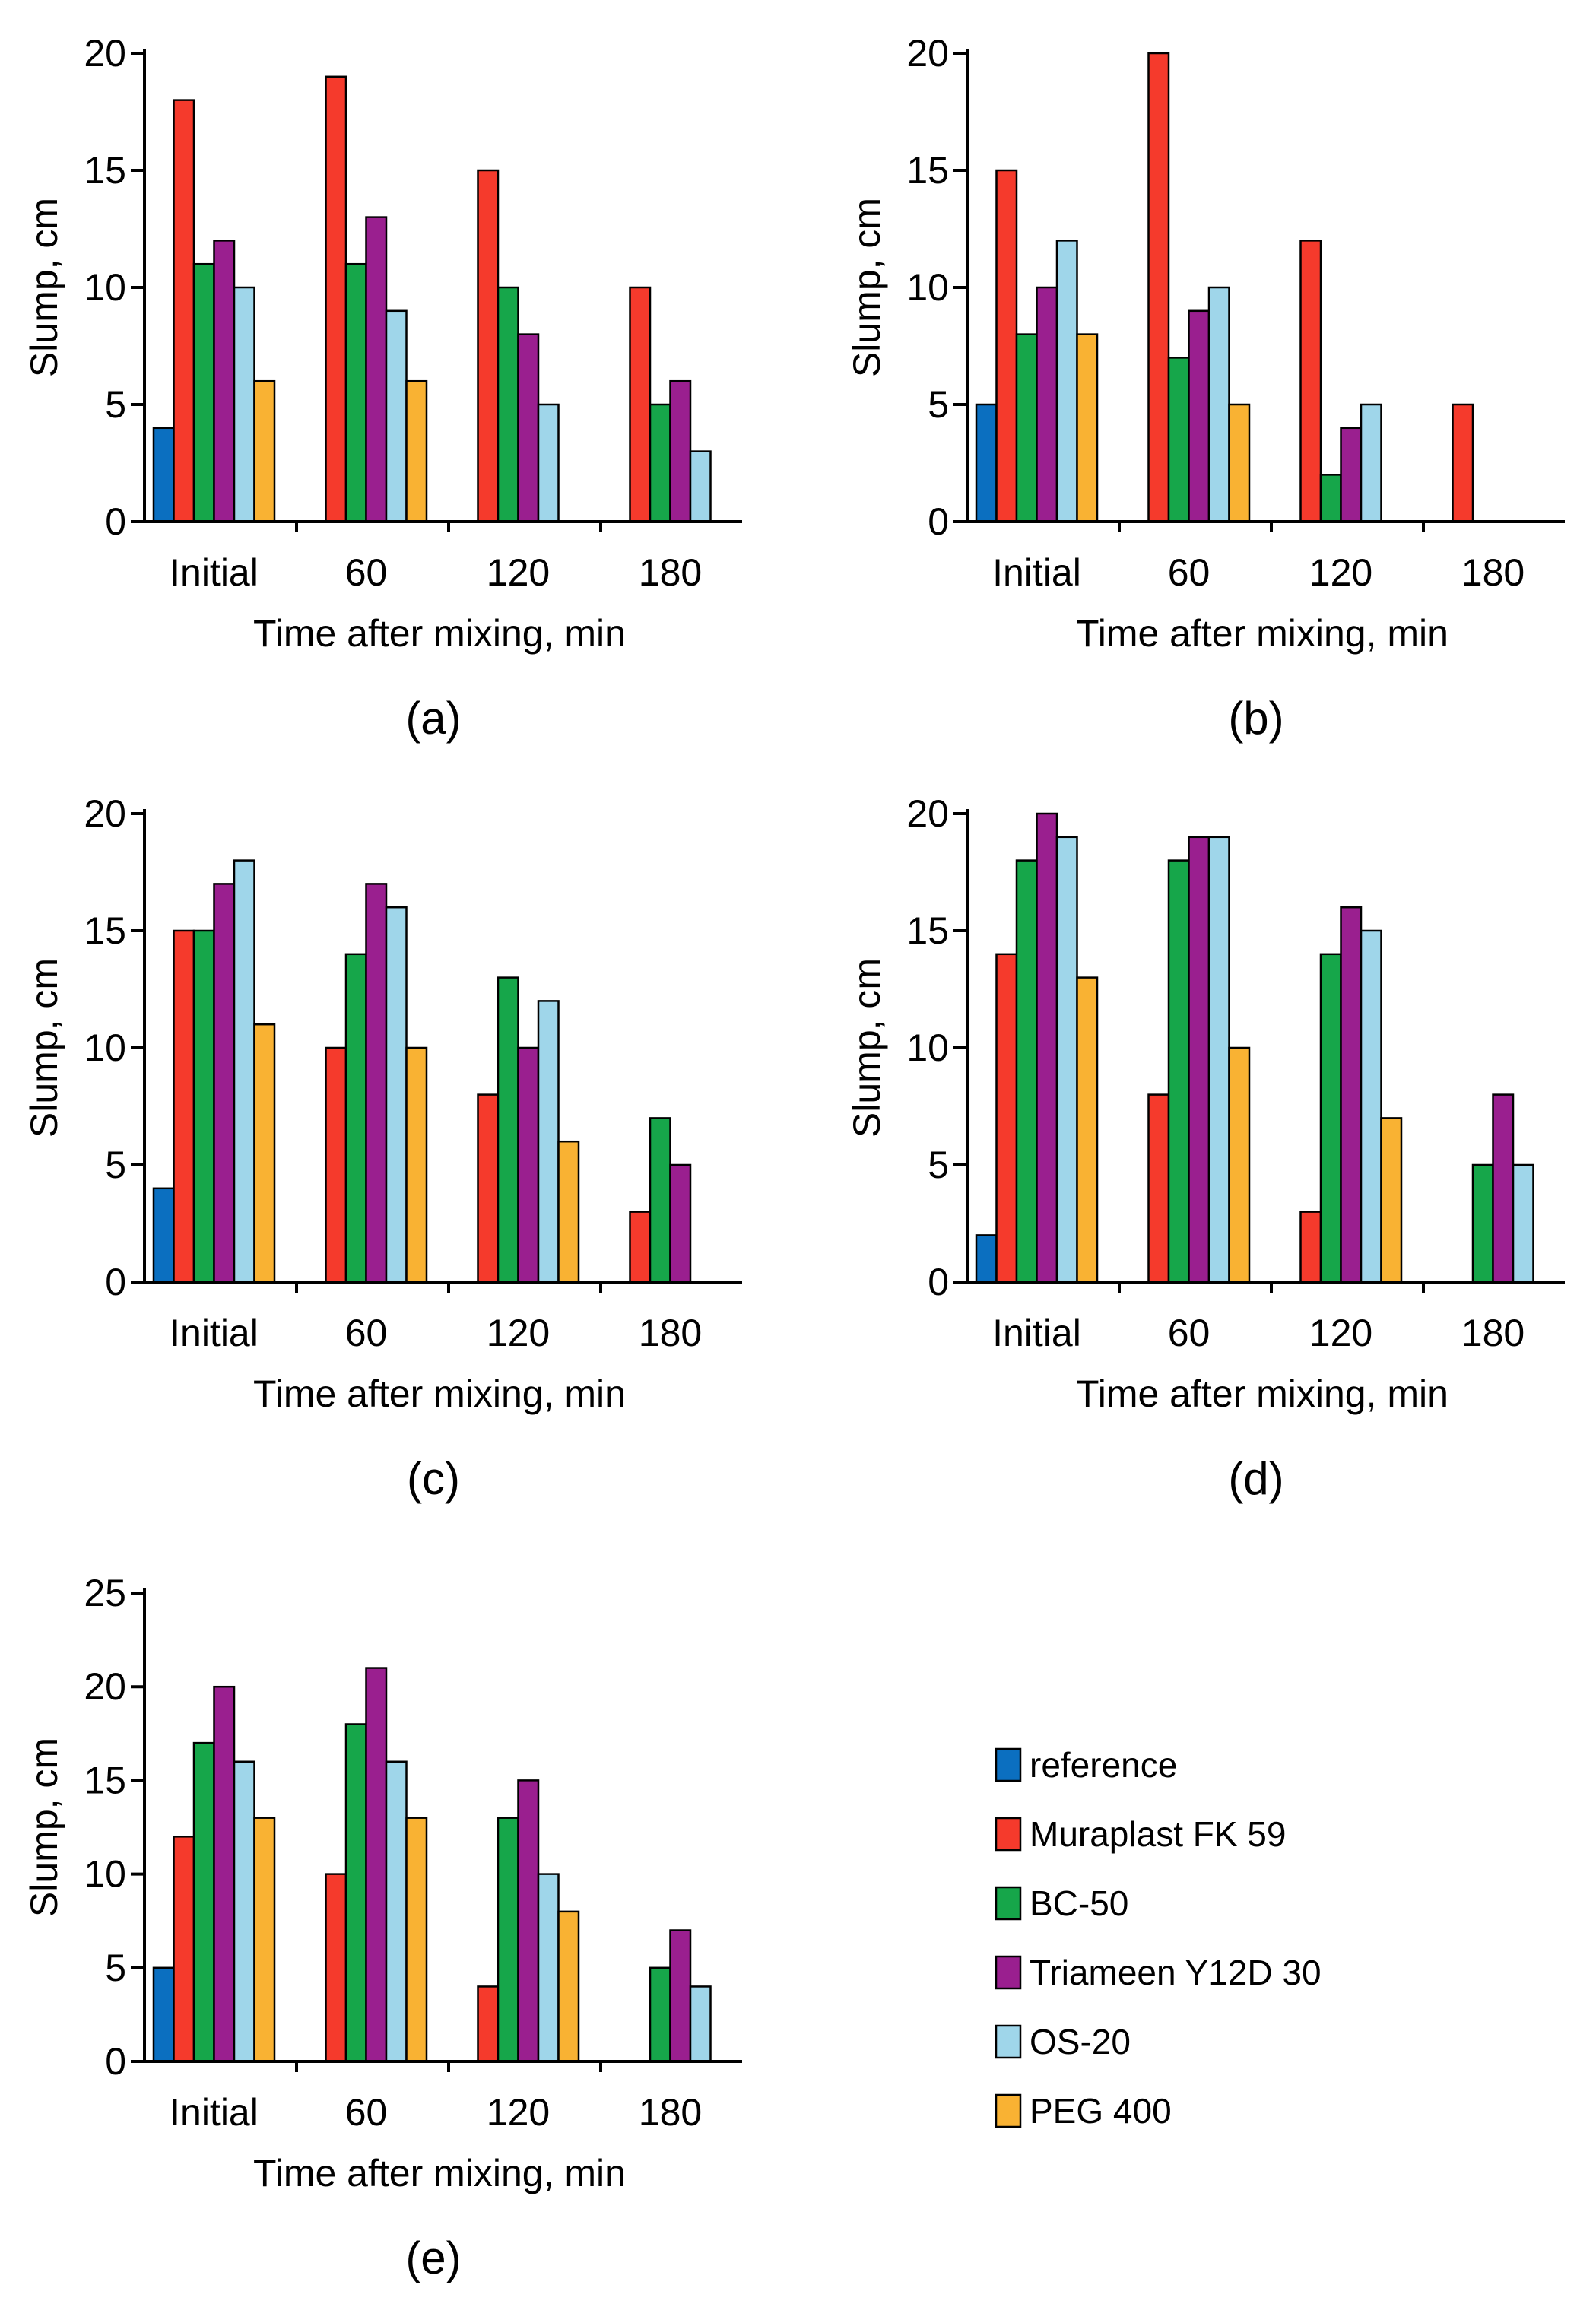 This screenshot has height=2323, width=1596. Describe the element at coordinates (1256, 718) in the screenshot. I see `panel-label-b: (b)` at that location.